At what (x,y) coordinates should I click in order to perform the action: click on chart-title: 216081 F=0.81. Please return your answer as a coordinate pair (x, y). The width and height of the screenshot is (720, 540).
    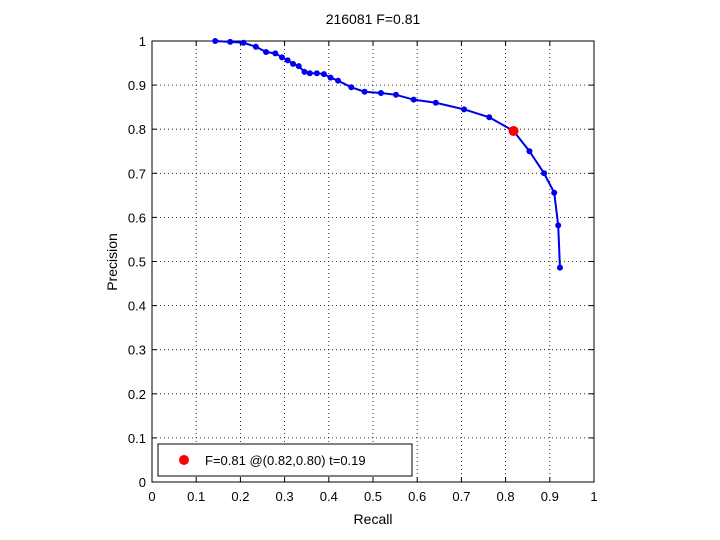
    Looking at the image, I should click on (373, 19).